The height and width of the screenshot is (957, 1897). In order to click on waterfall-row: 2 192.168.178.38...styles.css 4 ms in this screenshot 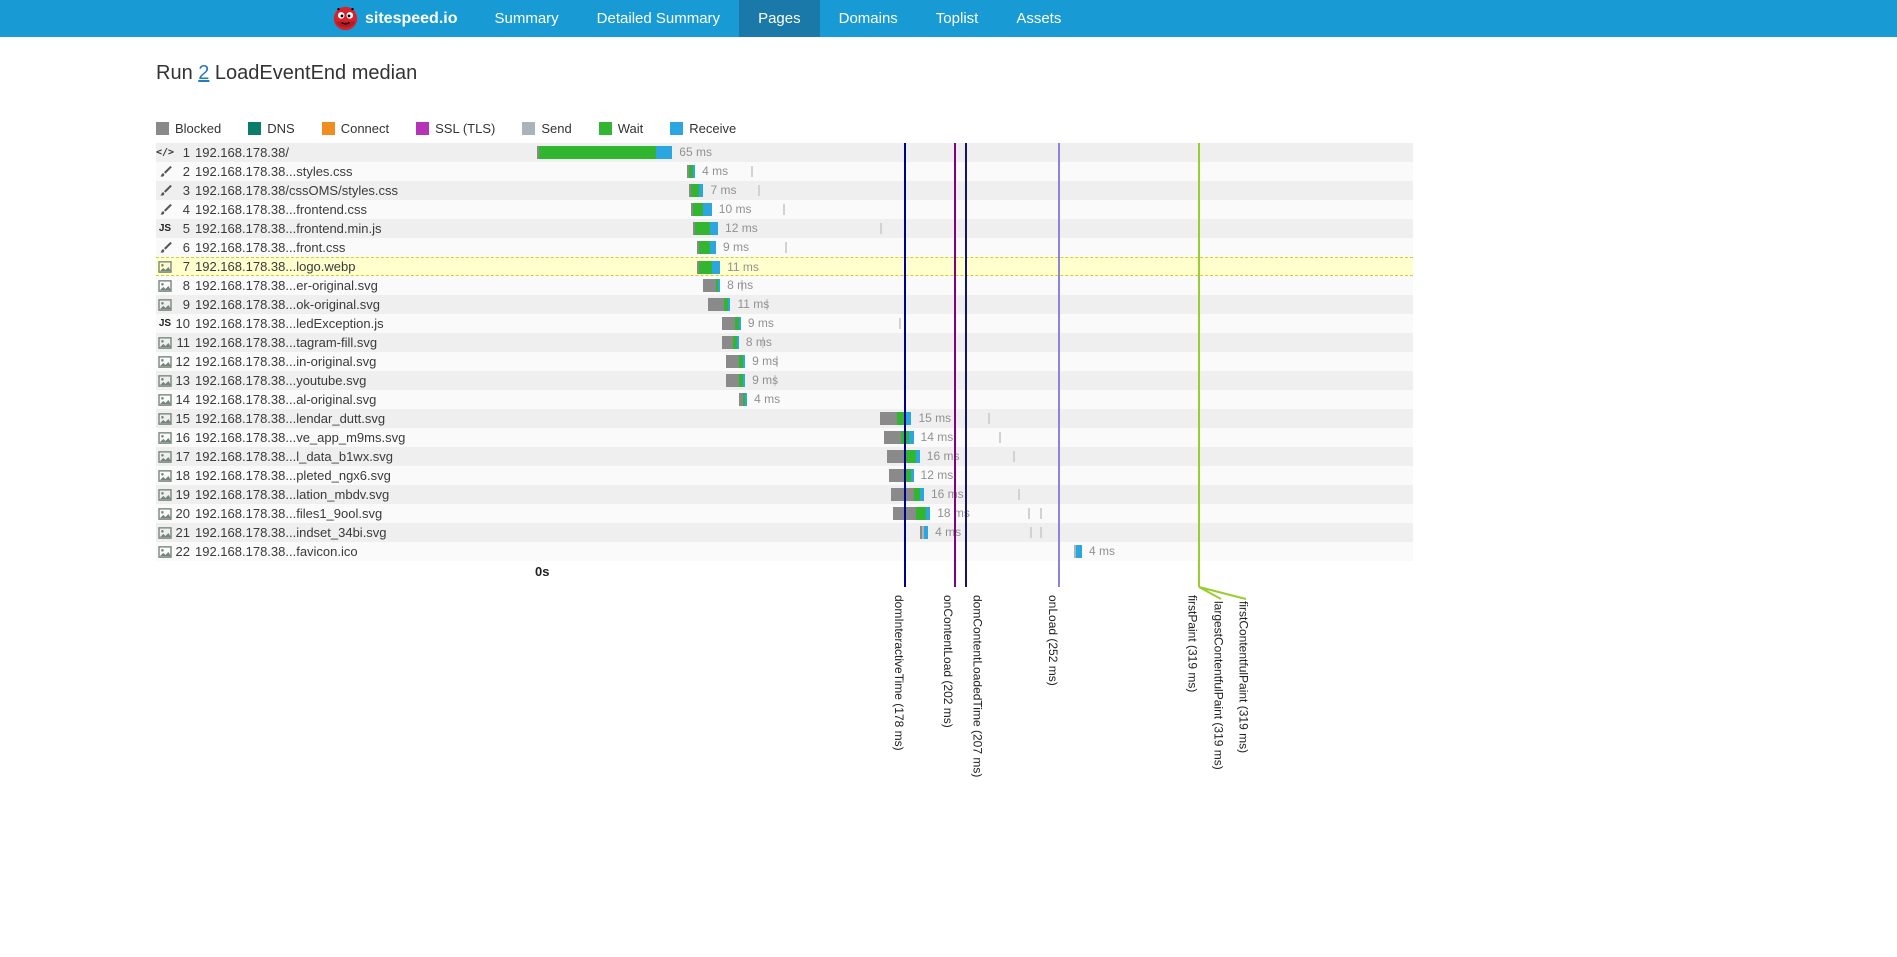, I will do `click(784, 171)`.